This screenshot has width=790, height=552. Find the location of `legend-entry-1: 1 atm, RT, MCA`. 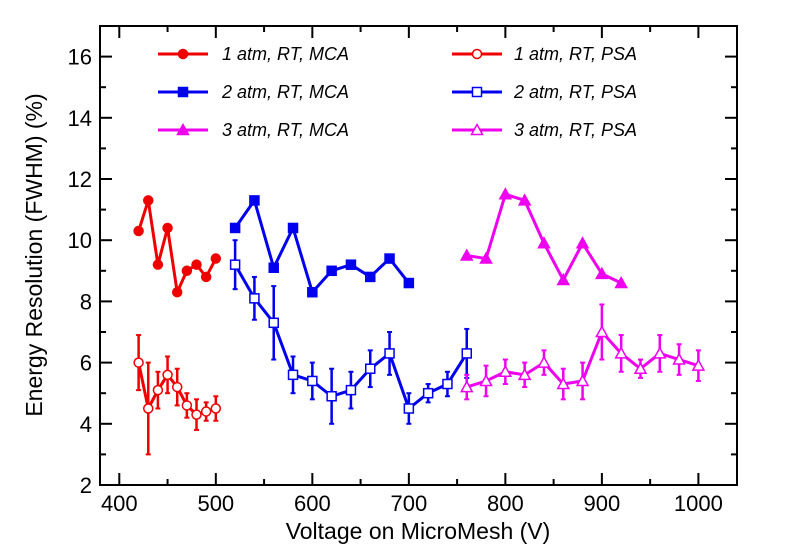

legend-entry-1: 1 atm, RT, MCA is located at coordinates (253, 54).